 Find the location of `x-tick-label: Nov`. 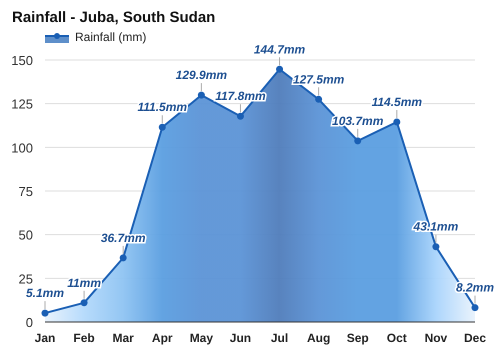

x-tick-label: Nov is located at coordinates (436, 338).